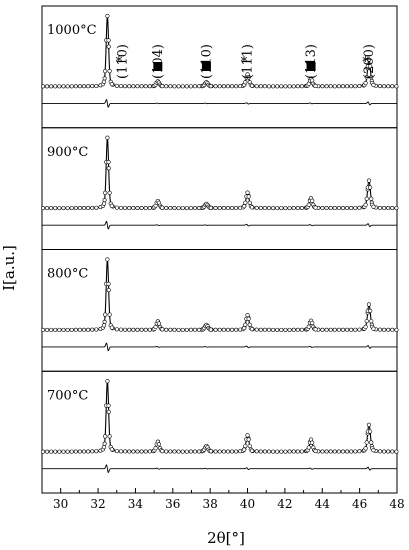 The width and height of the screenshot is (409, 550). Describe the element at coordinates (219, 294) in the screenshot. I see `observed-points` at that location.